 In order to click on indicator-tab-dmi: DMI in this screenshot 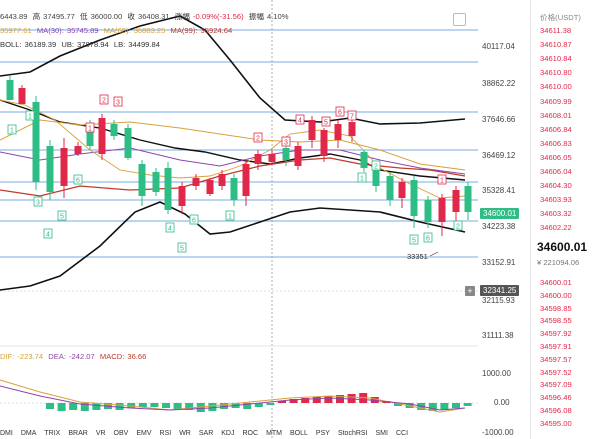, I will do `click(6, 433)`.